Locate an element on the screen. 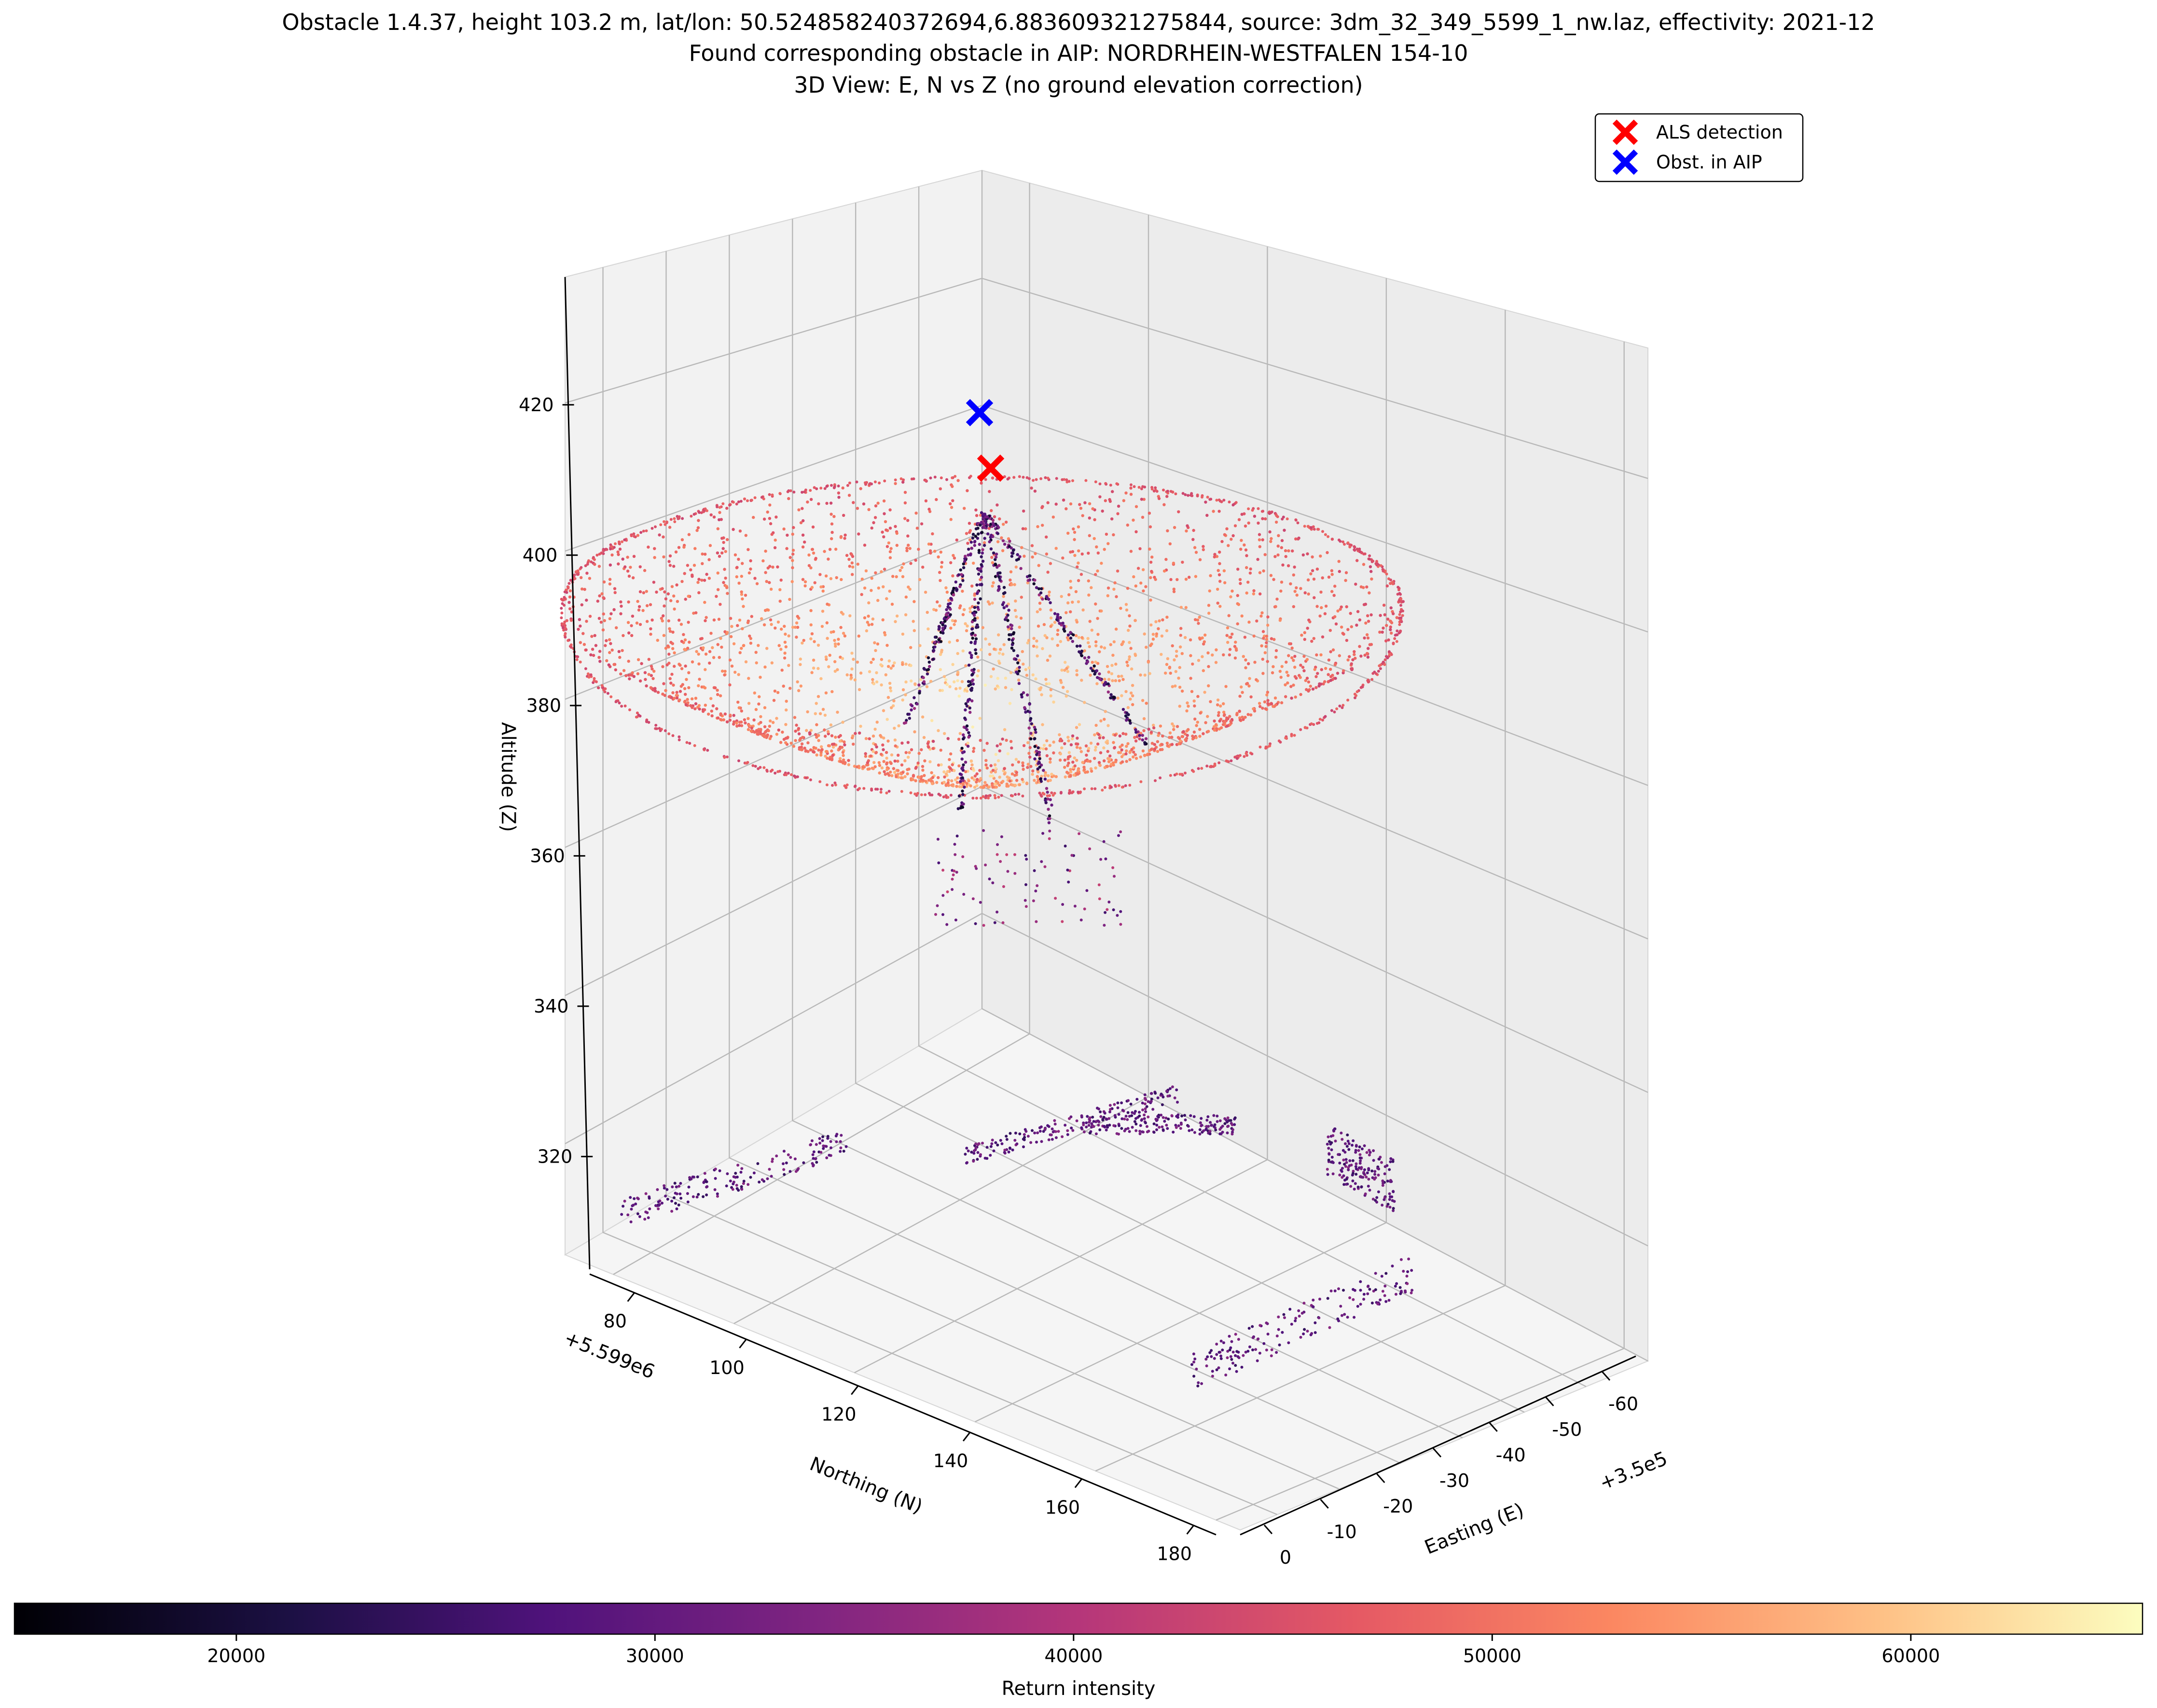  colorbar-ticks: 20000 30000 40000 50000 60000 is located at coordinates (1073, 1650).